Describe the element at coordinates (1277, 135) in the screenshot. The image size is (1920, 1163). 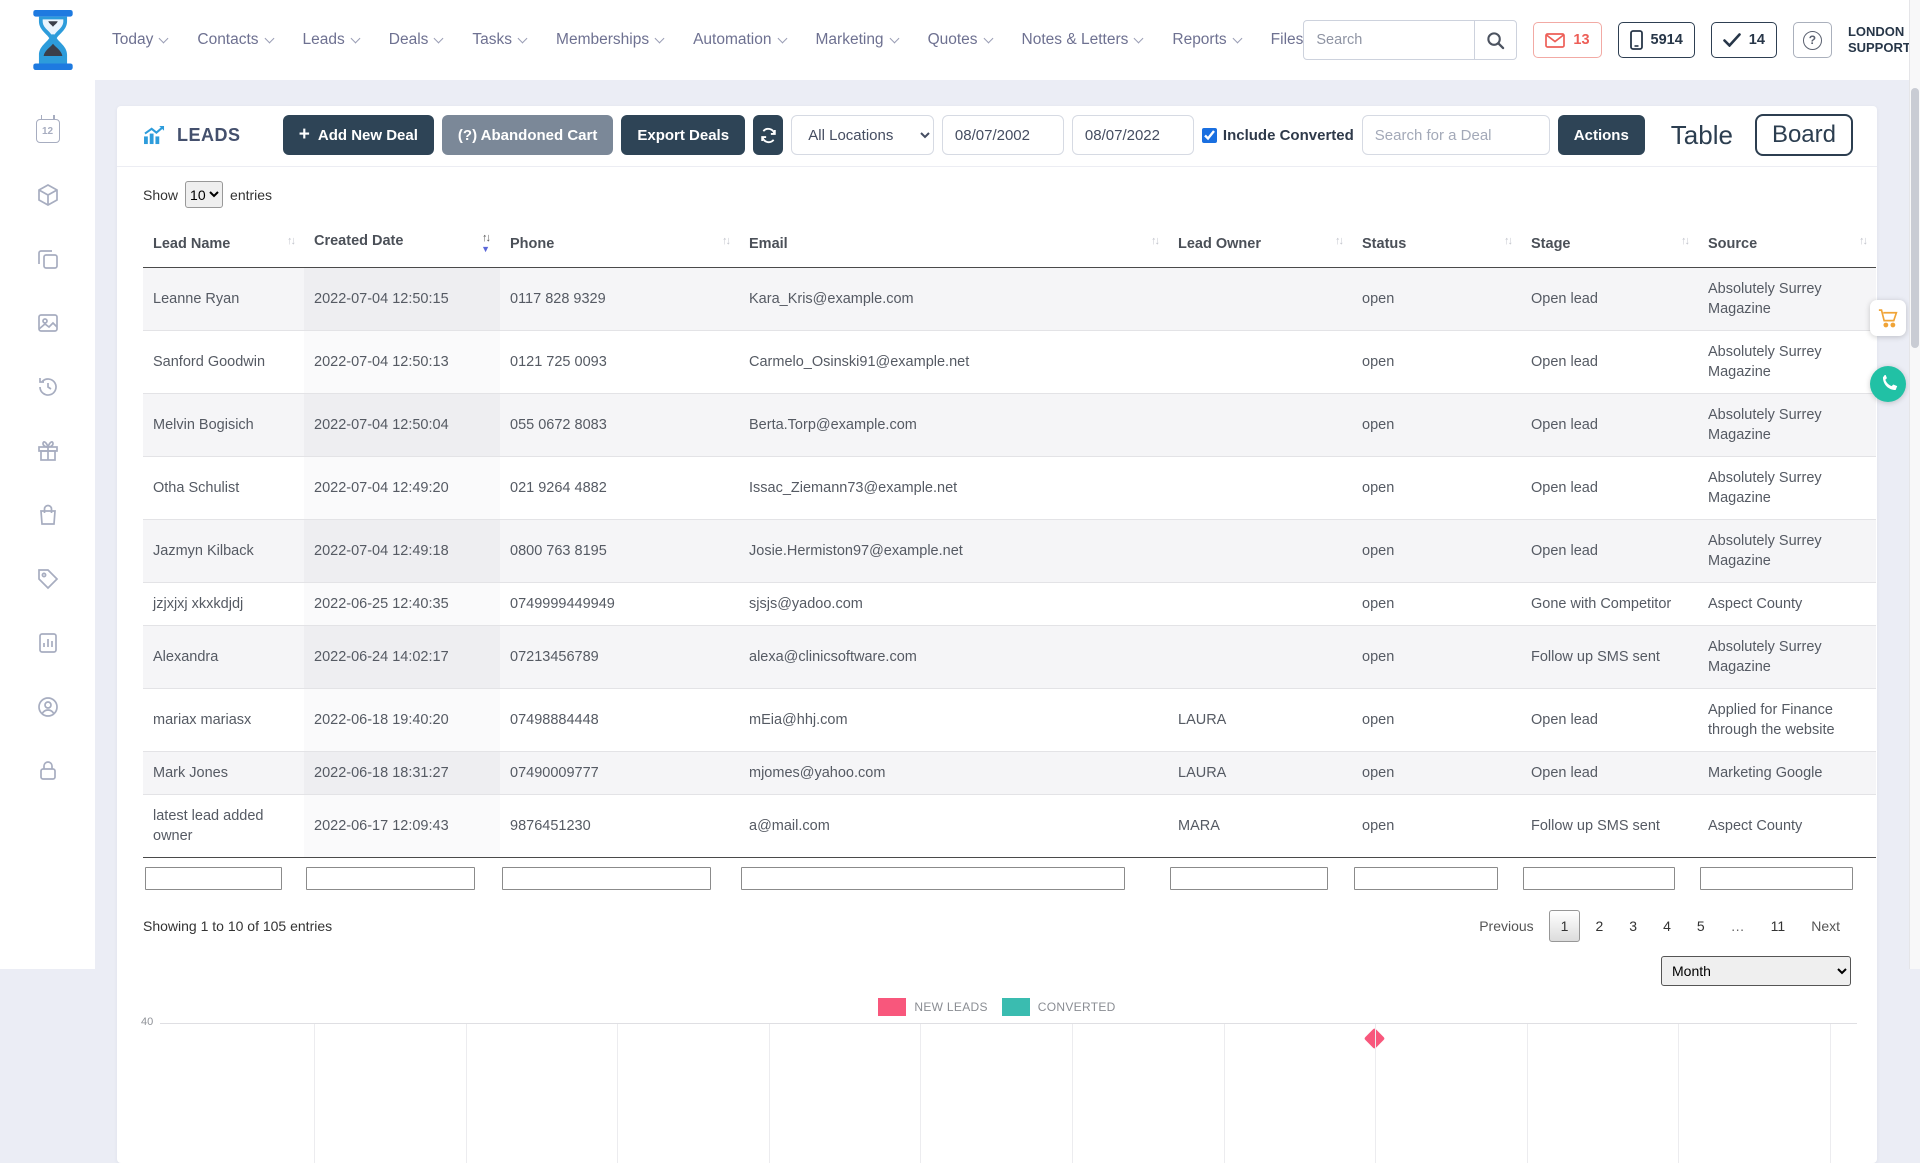
I see `include-converted-toggle: Include Converted` at that location.